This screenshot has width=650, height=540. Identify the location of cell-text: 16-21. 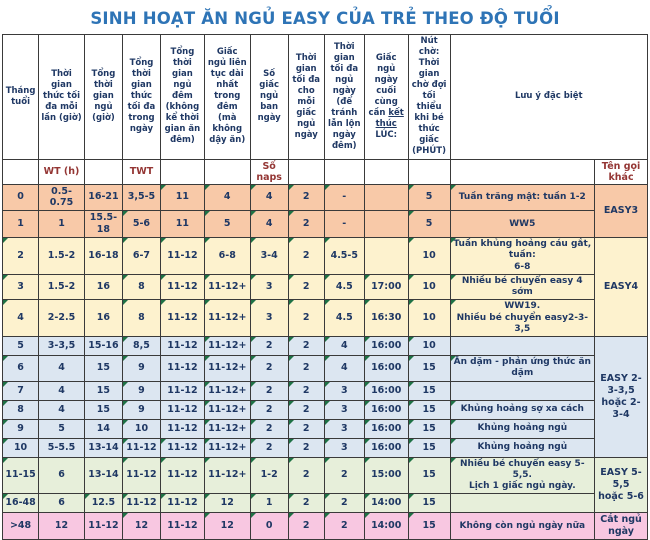
(103, 197).